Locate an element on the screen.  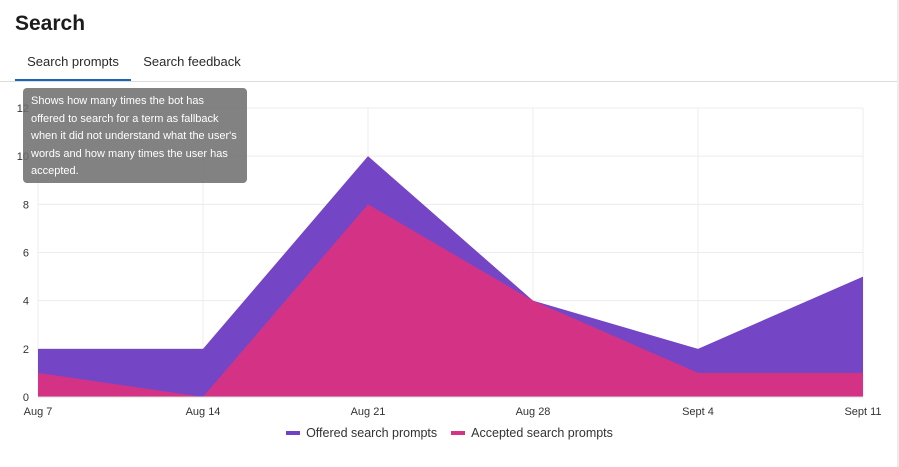
panel-edge is located at coordinates (898, 233).